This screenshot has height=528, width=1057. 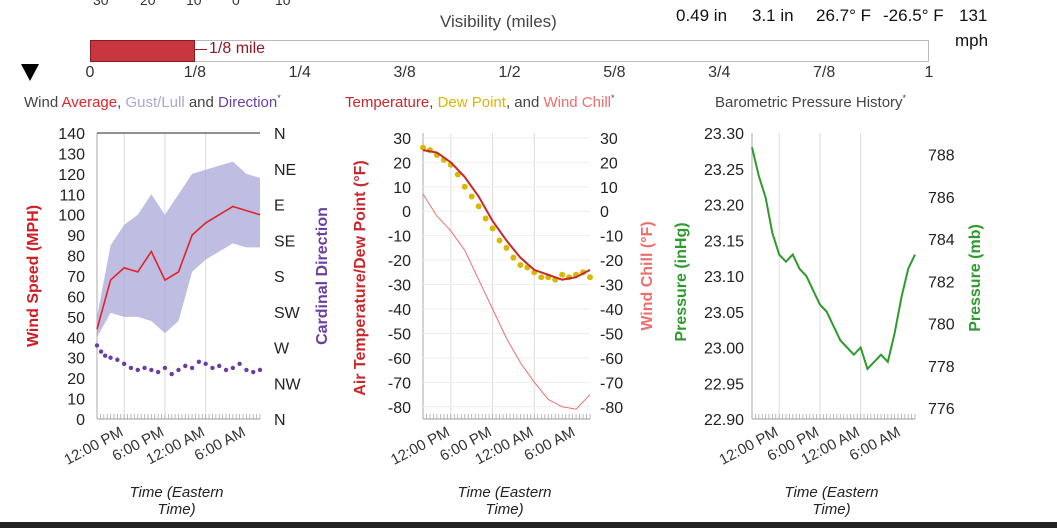 I want to click on wind-average-line, so click(x=178, y=267).